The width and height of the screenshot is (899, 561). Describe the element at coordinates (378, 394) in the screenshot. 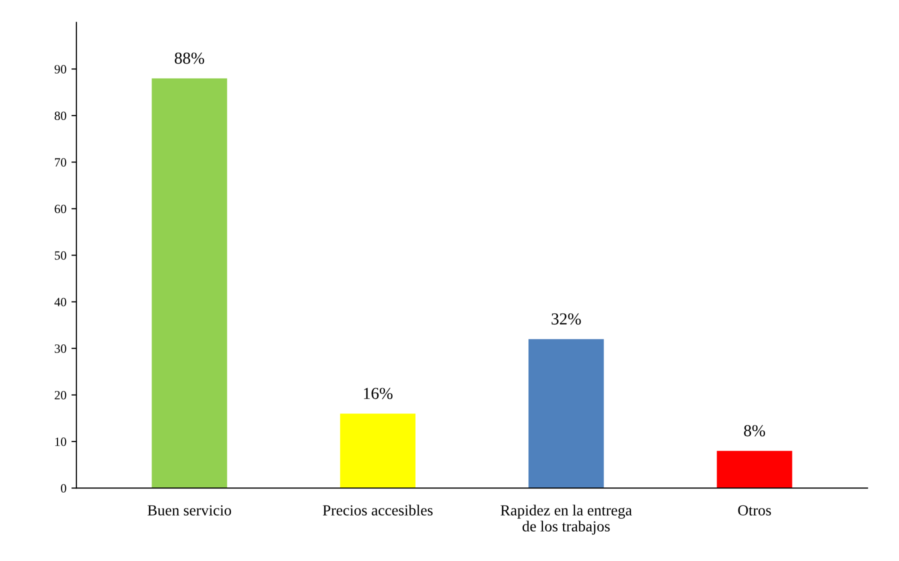

I see `data-label: 16%` at that location.